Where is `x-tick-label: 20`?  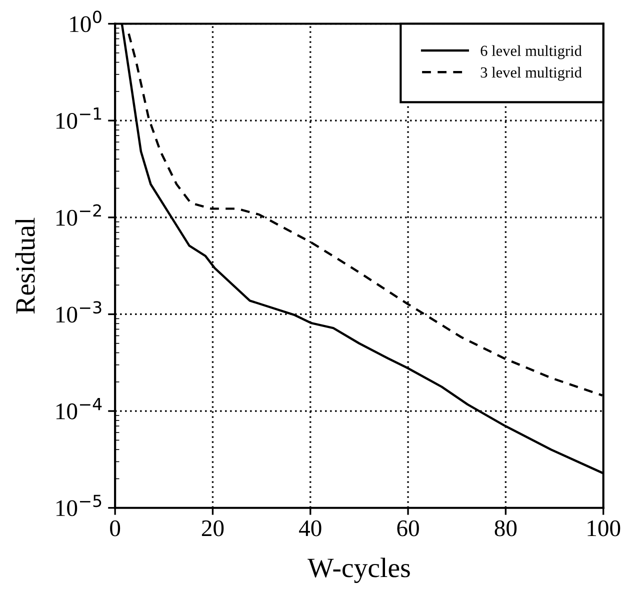
x-tick-label: 20 is located at coordinates (213, 528).